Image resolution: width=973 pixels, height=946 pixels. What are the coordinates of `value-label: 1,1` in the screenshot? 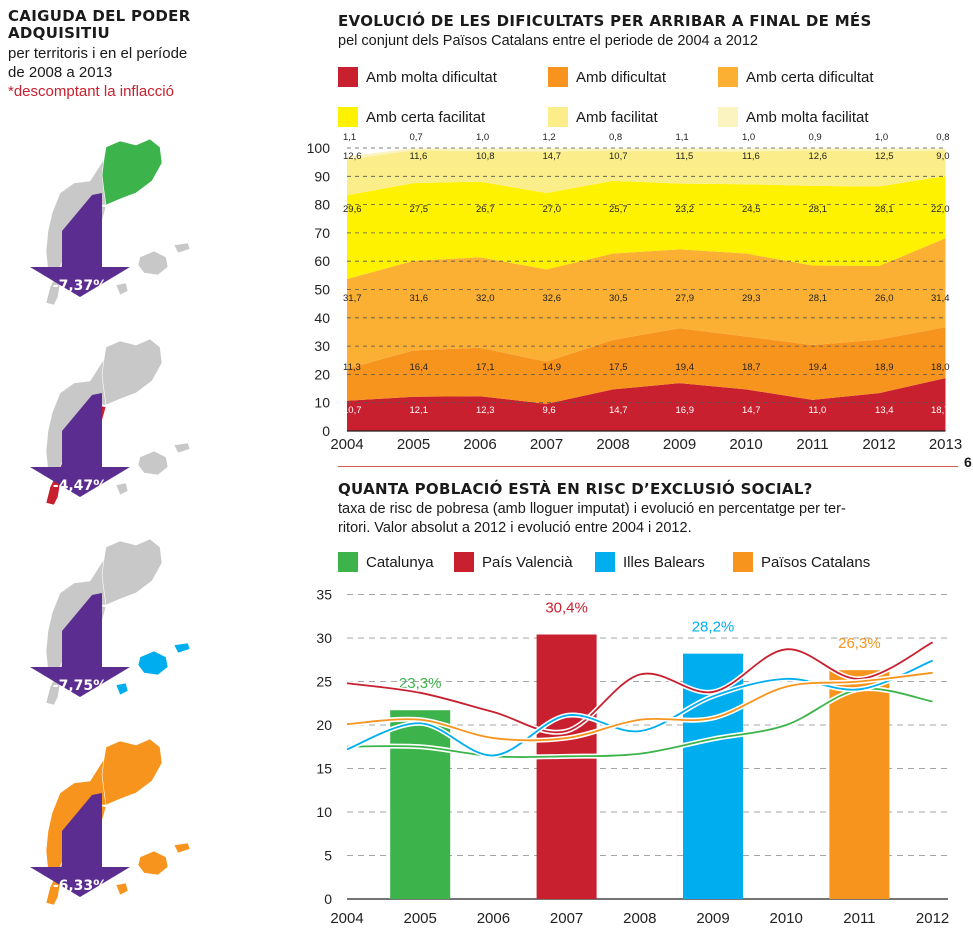 It's located at (682, 137).